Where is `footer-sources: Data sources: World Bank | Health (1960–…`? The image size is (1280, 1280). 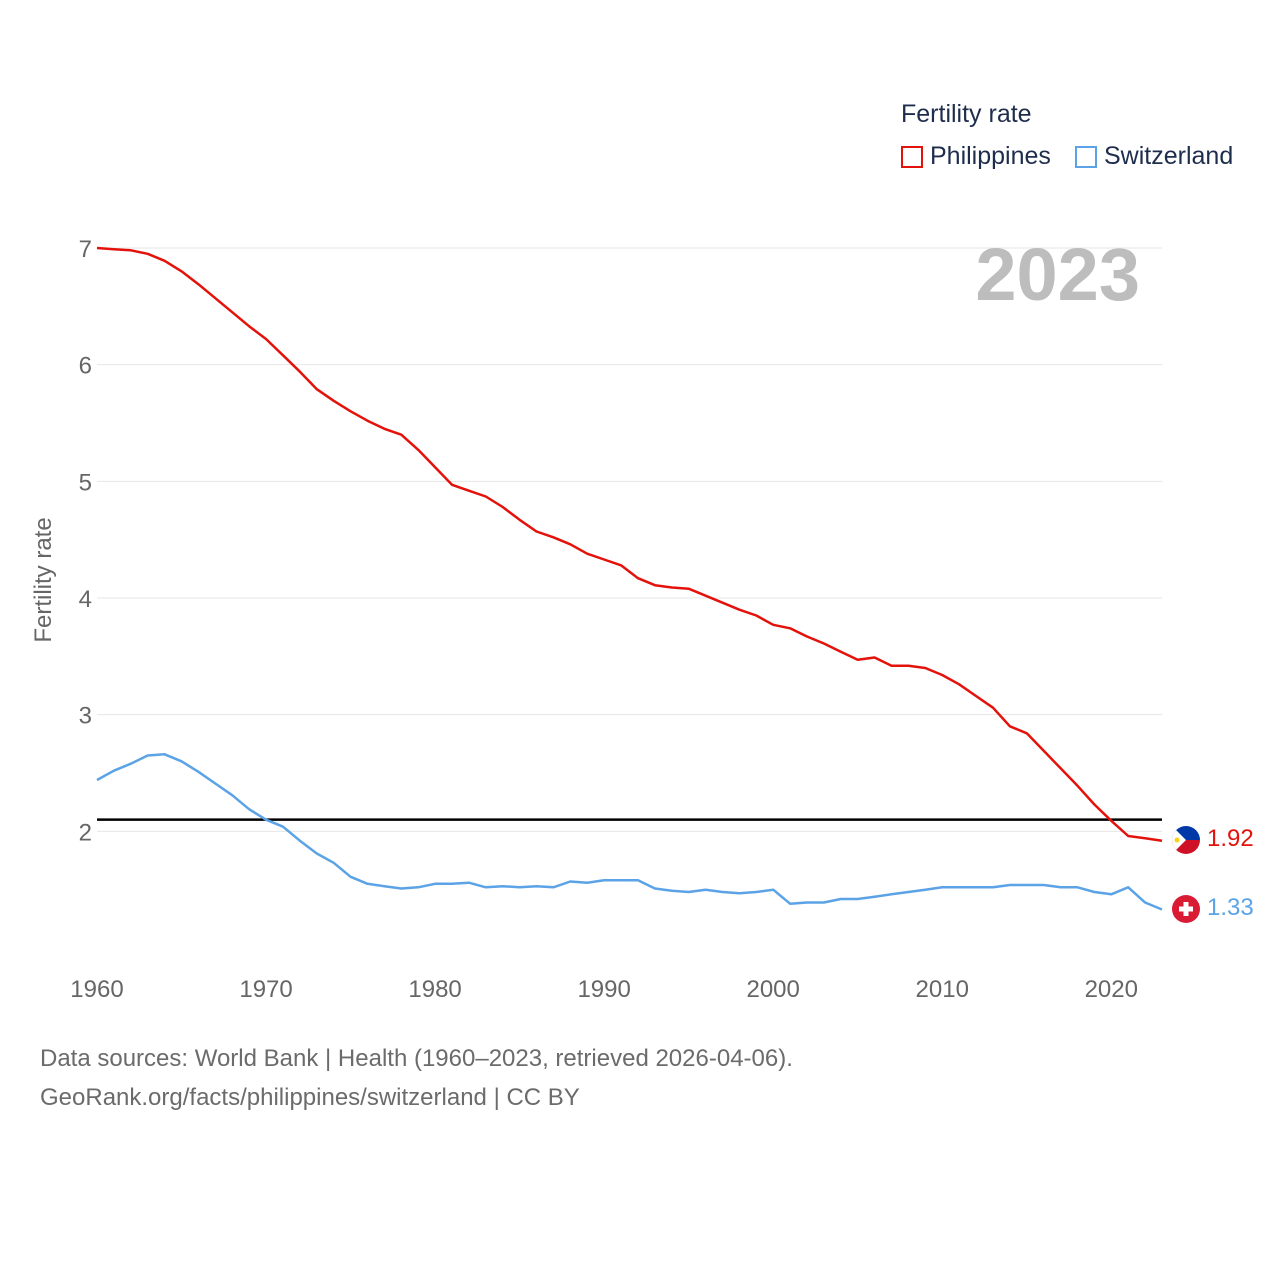
footer-sources: Data sources: World Bank | Health (1960–… is located at coordinates (416, 1058).